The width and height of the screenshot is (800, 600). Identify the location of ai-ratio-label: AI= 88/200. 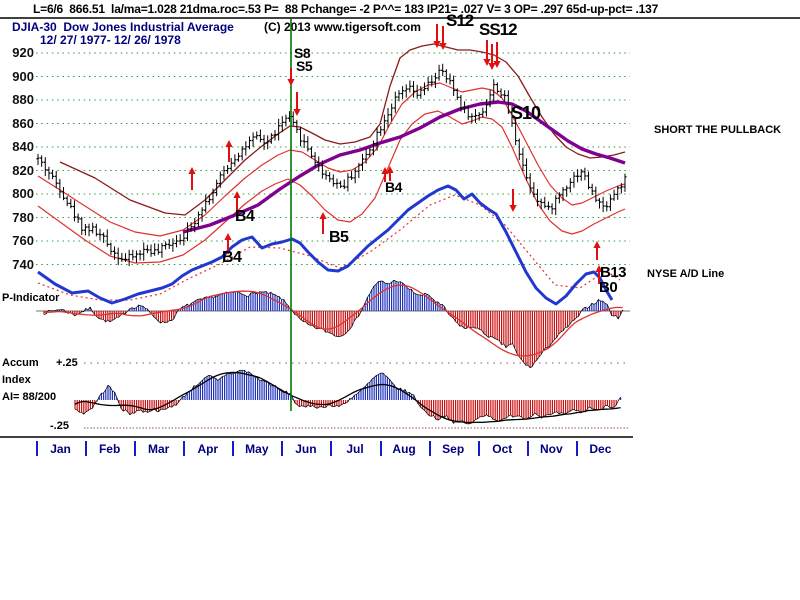
(29, 397).